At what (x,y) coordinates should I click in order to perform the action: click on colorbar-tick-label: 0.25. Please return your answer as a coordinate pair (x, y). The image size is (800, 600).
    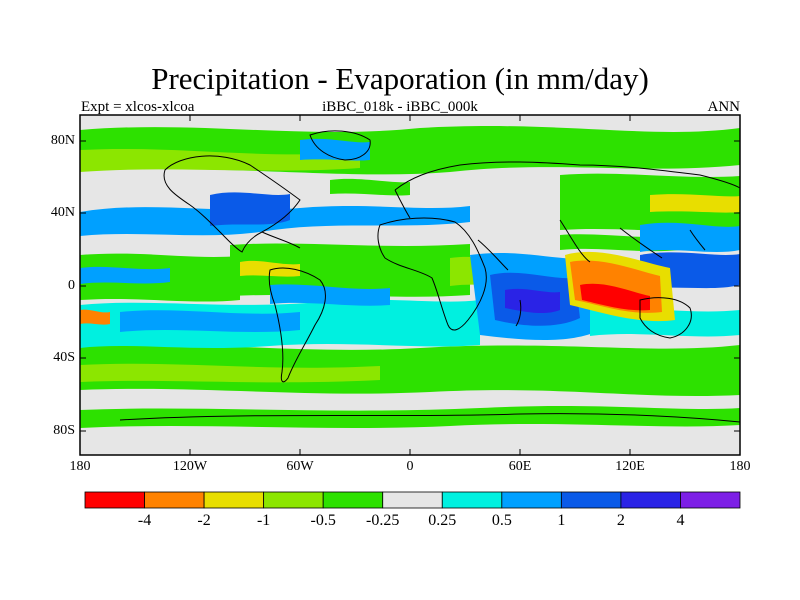
    Looking at the image, I should click on (442, 520).